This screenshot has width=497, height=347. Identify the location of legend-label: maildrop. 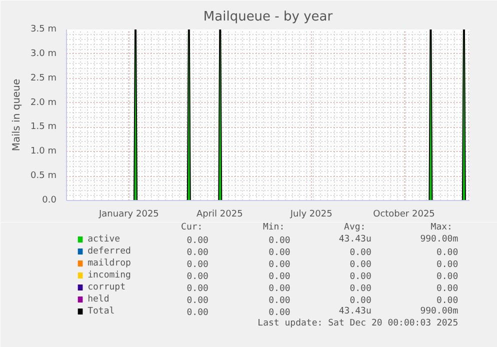
(109, 263).